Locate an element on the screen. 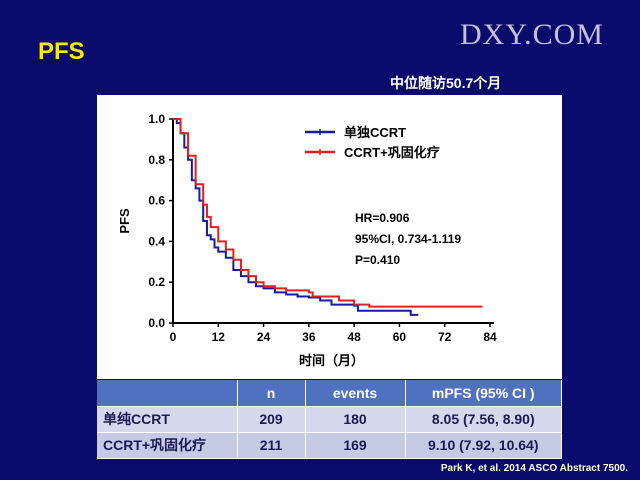 Image resolution: width=640 pixels, height=480 pixels. cell-events: 169 is located at coordinates (355, 445).